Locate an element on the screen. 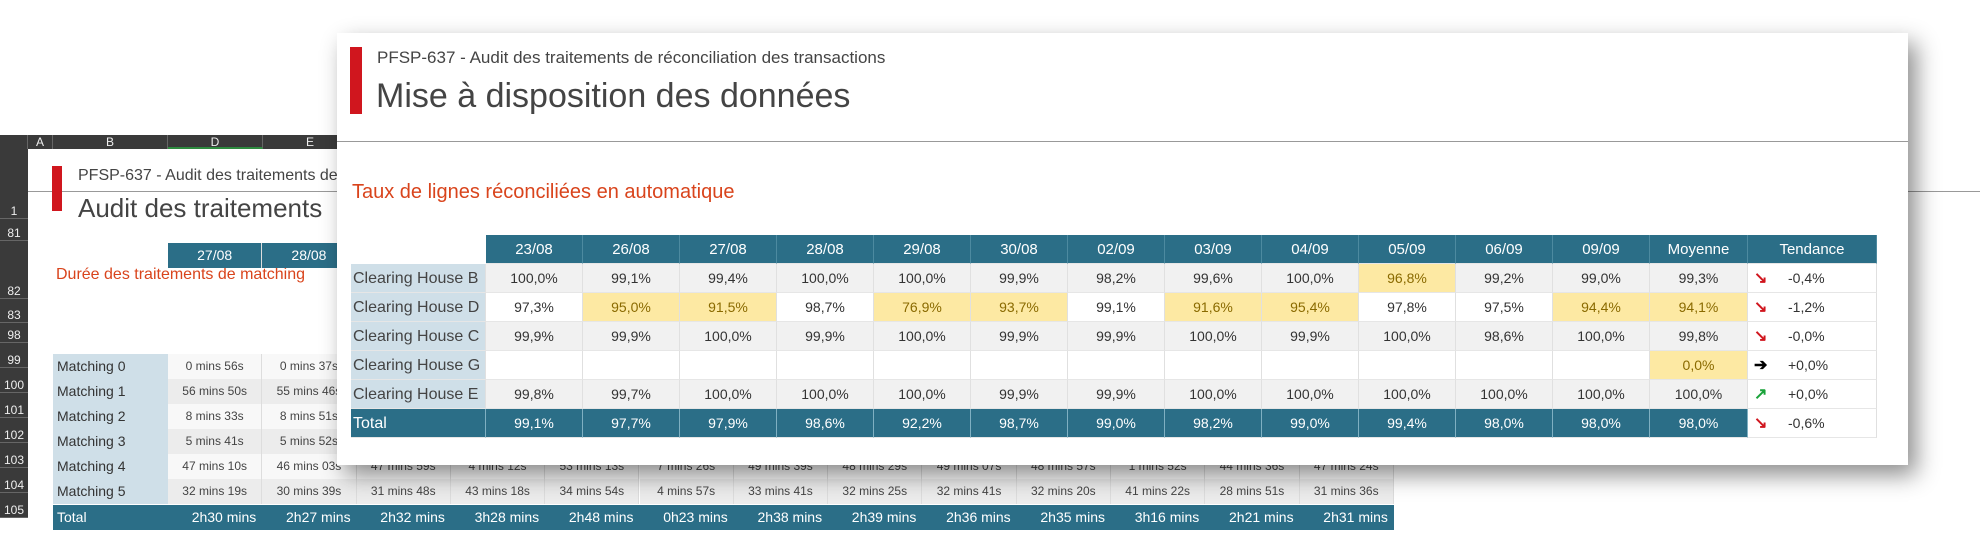  rate-cell: 91,6% is located at coordinates (1213, 307).